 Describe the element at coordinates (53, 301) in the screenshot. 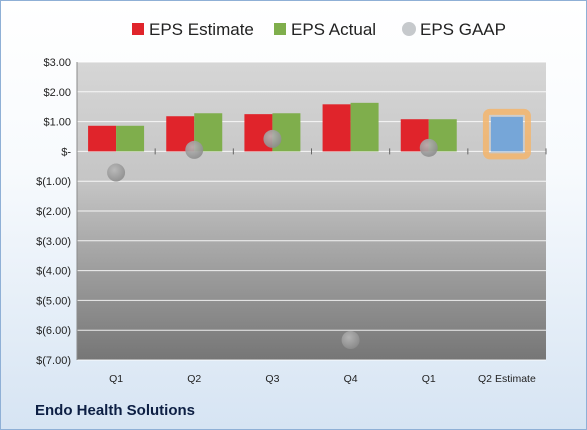

I see `y-tick-label: $(5.00)` at that location.